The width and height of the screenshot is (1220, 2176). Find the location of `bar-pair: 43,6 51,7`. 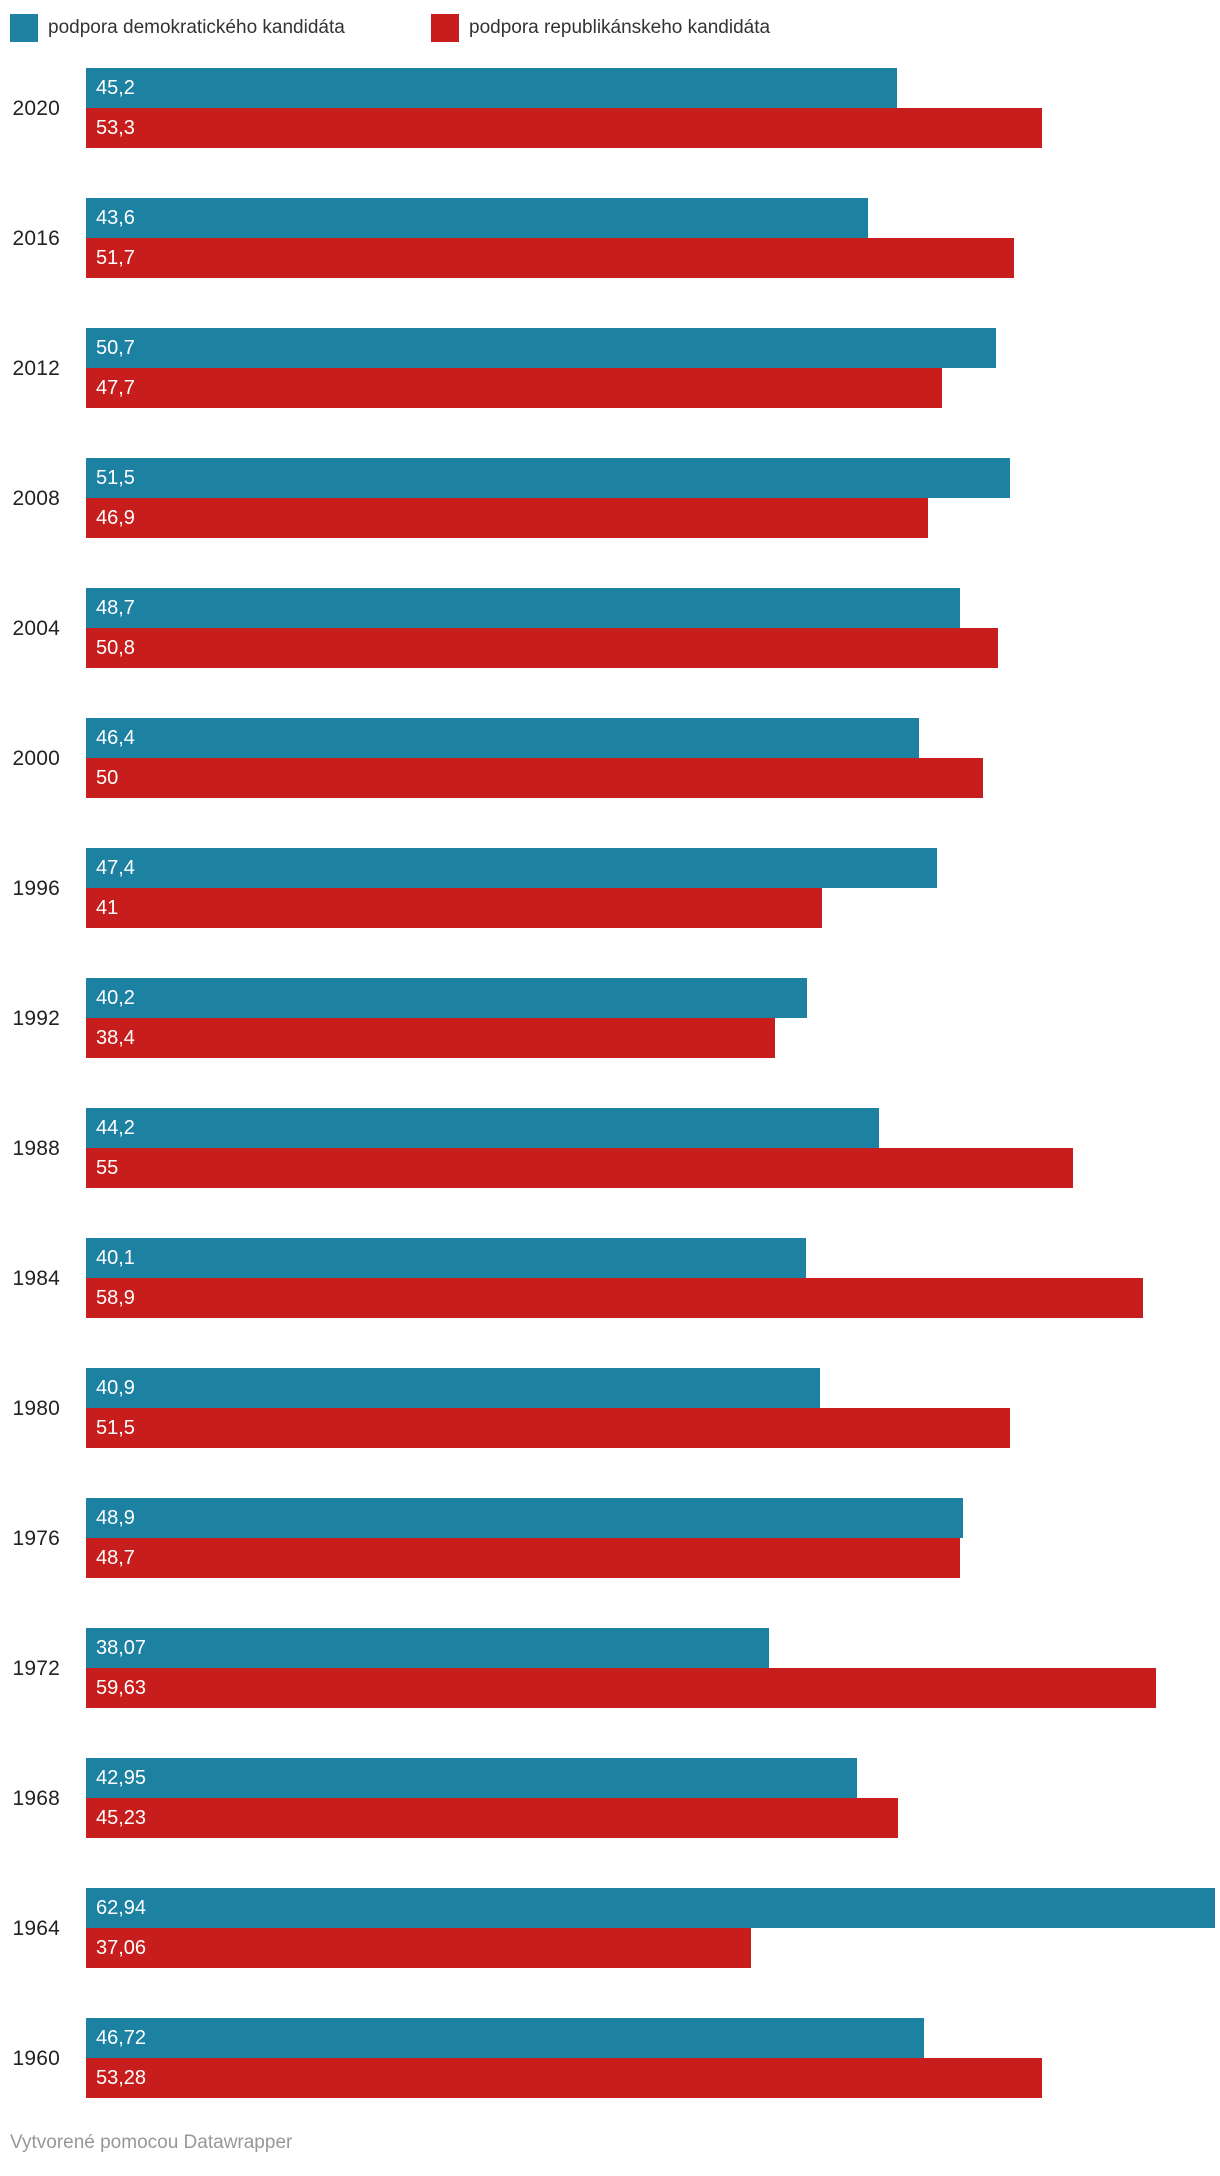

bar-pair: 43,6 51,7 is located at coordinates (653, 238).